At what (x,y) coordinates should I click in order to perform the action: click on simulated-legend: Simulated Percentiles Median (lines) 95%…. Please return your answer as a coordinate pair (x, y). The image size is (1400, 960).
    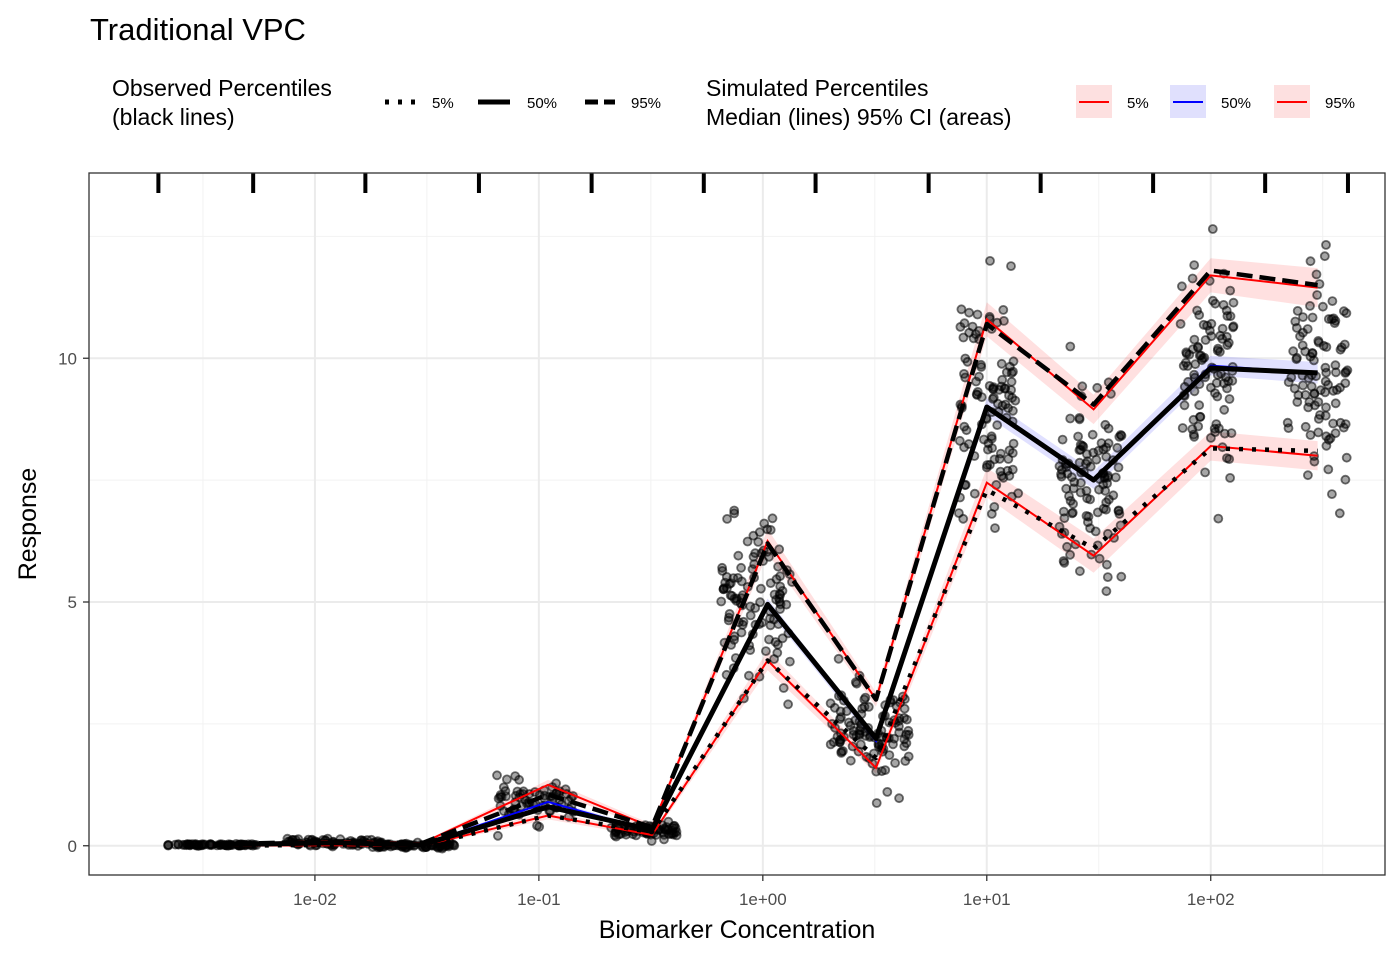
    Looking at the image, I should click on (1030, 102).